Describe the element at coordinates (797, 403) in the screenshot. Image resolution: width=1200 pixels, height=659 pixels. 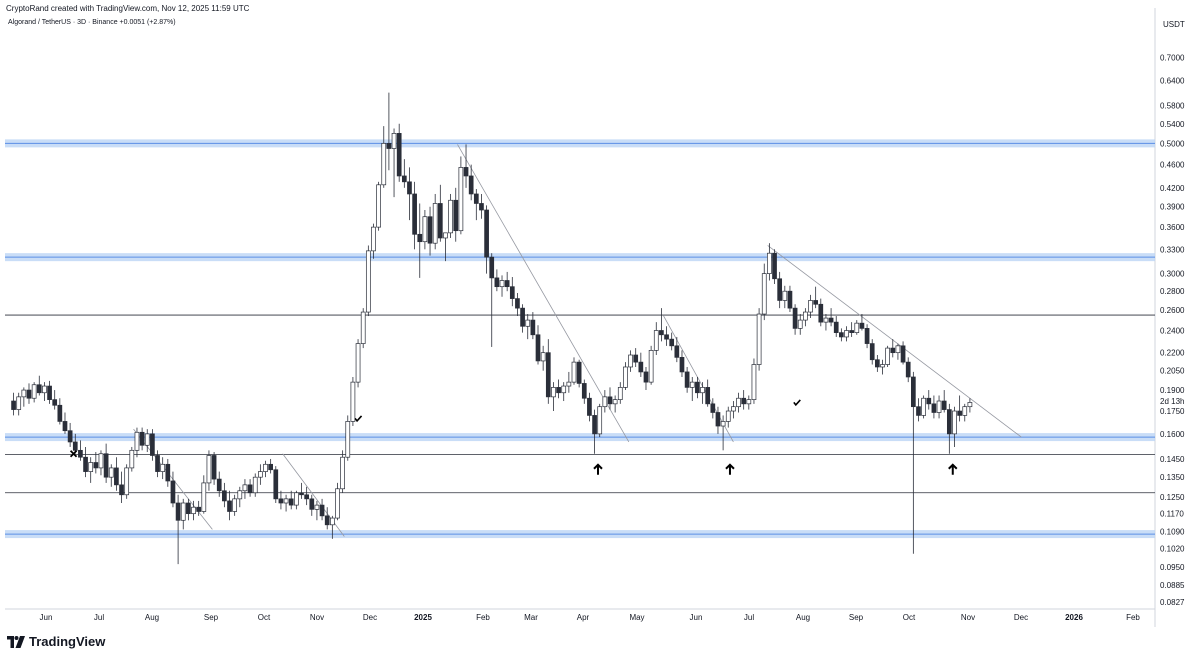
I see `check-marker` at that location.